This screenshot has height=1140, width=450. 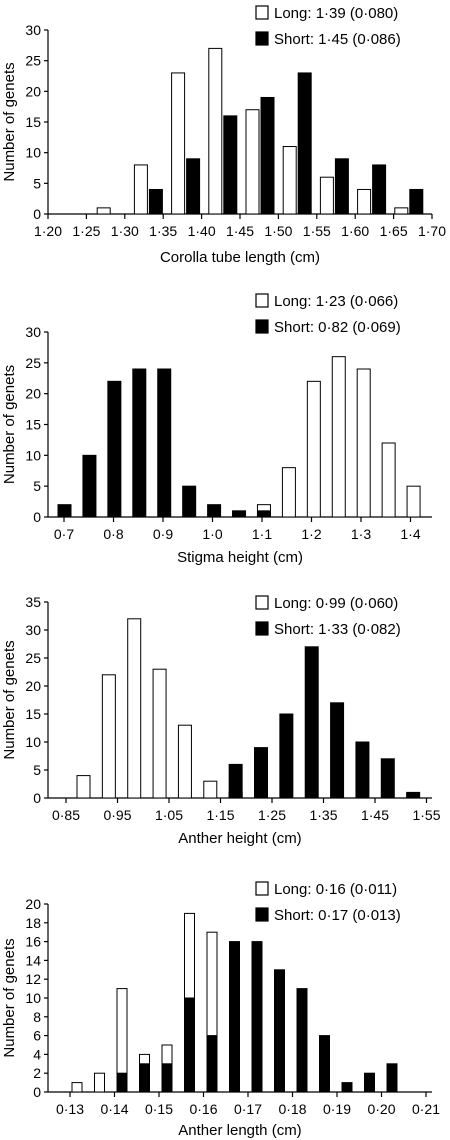 I want to click on x-tick-label: 0·85, so click(x=66, y=815).